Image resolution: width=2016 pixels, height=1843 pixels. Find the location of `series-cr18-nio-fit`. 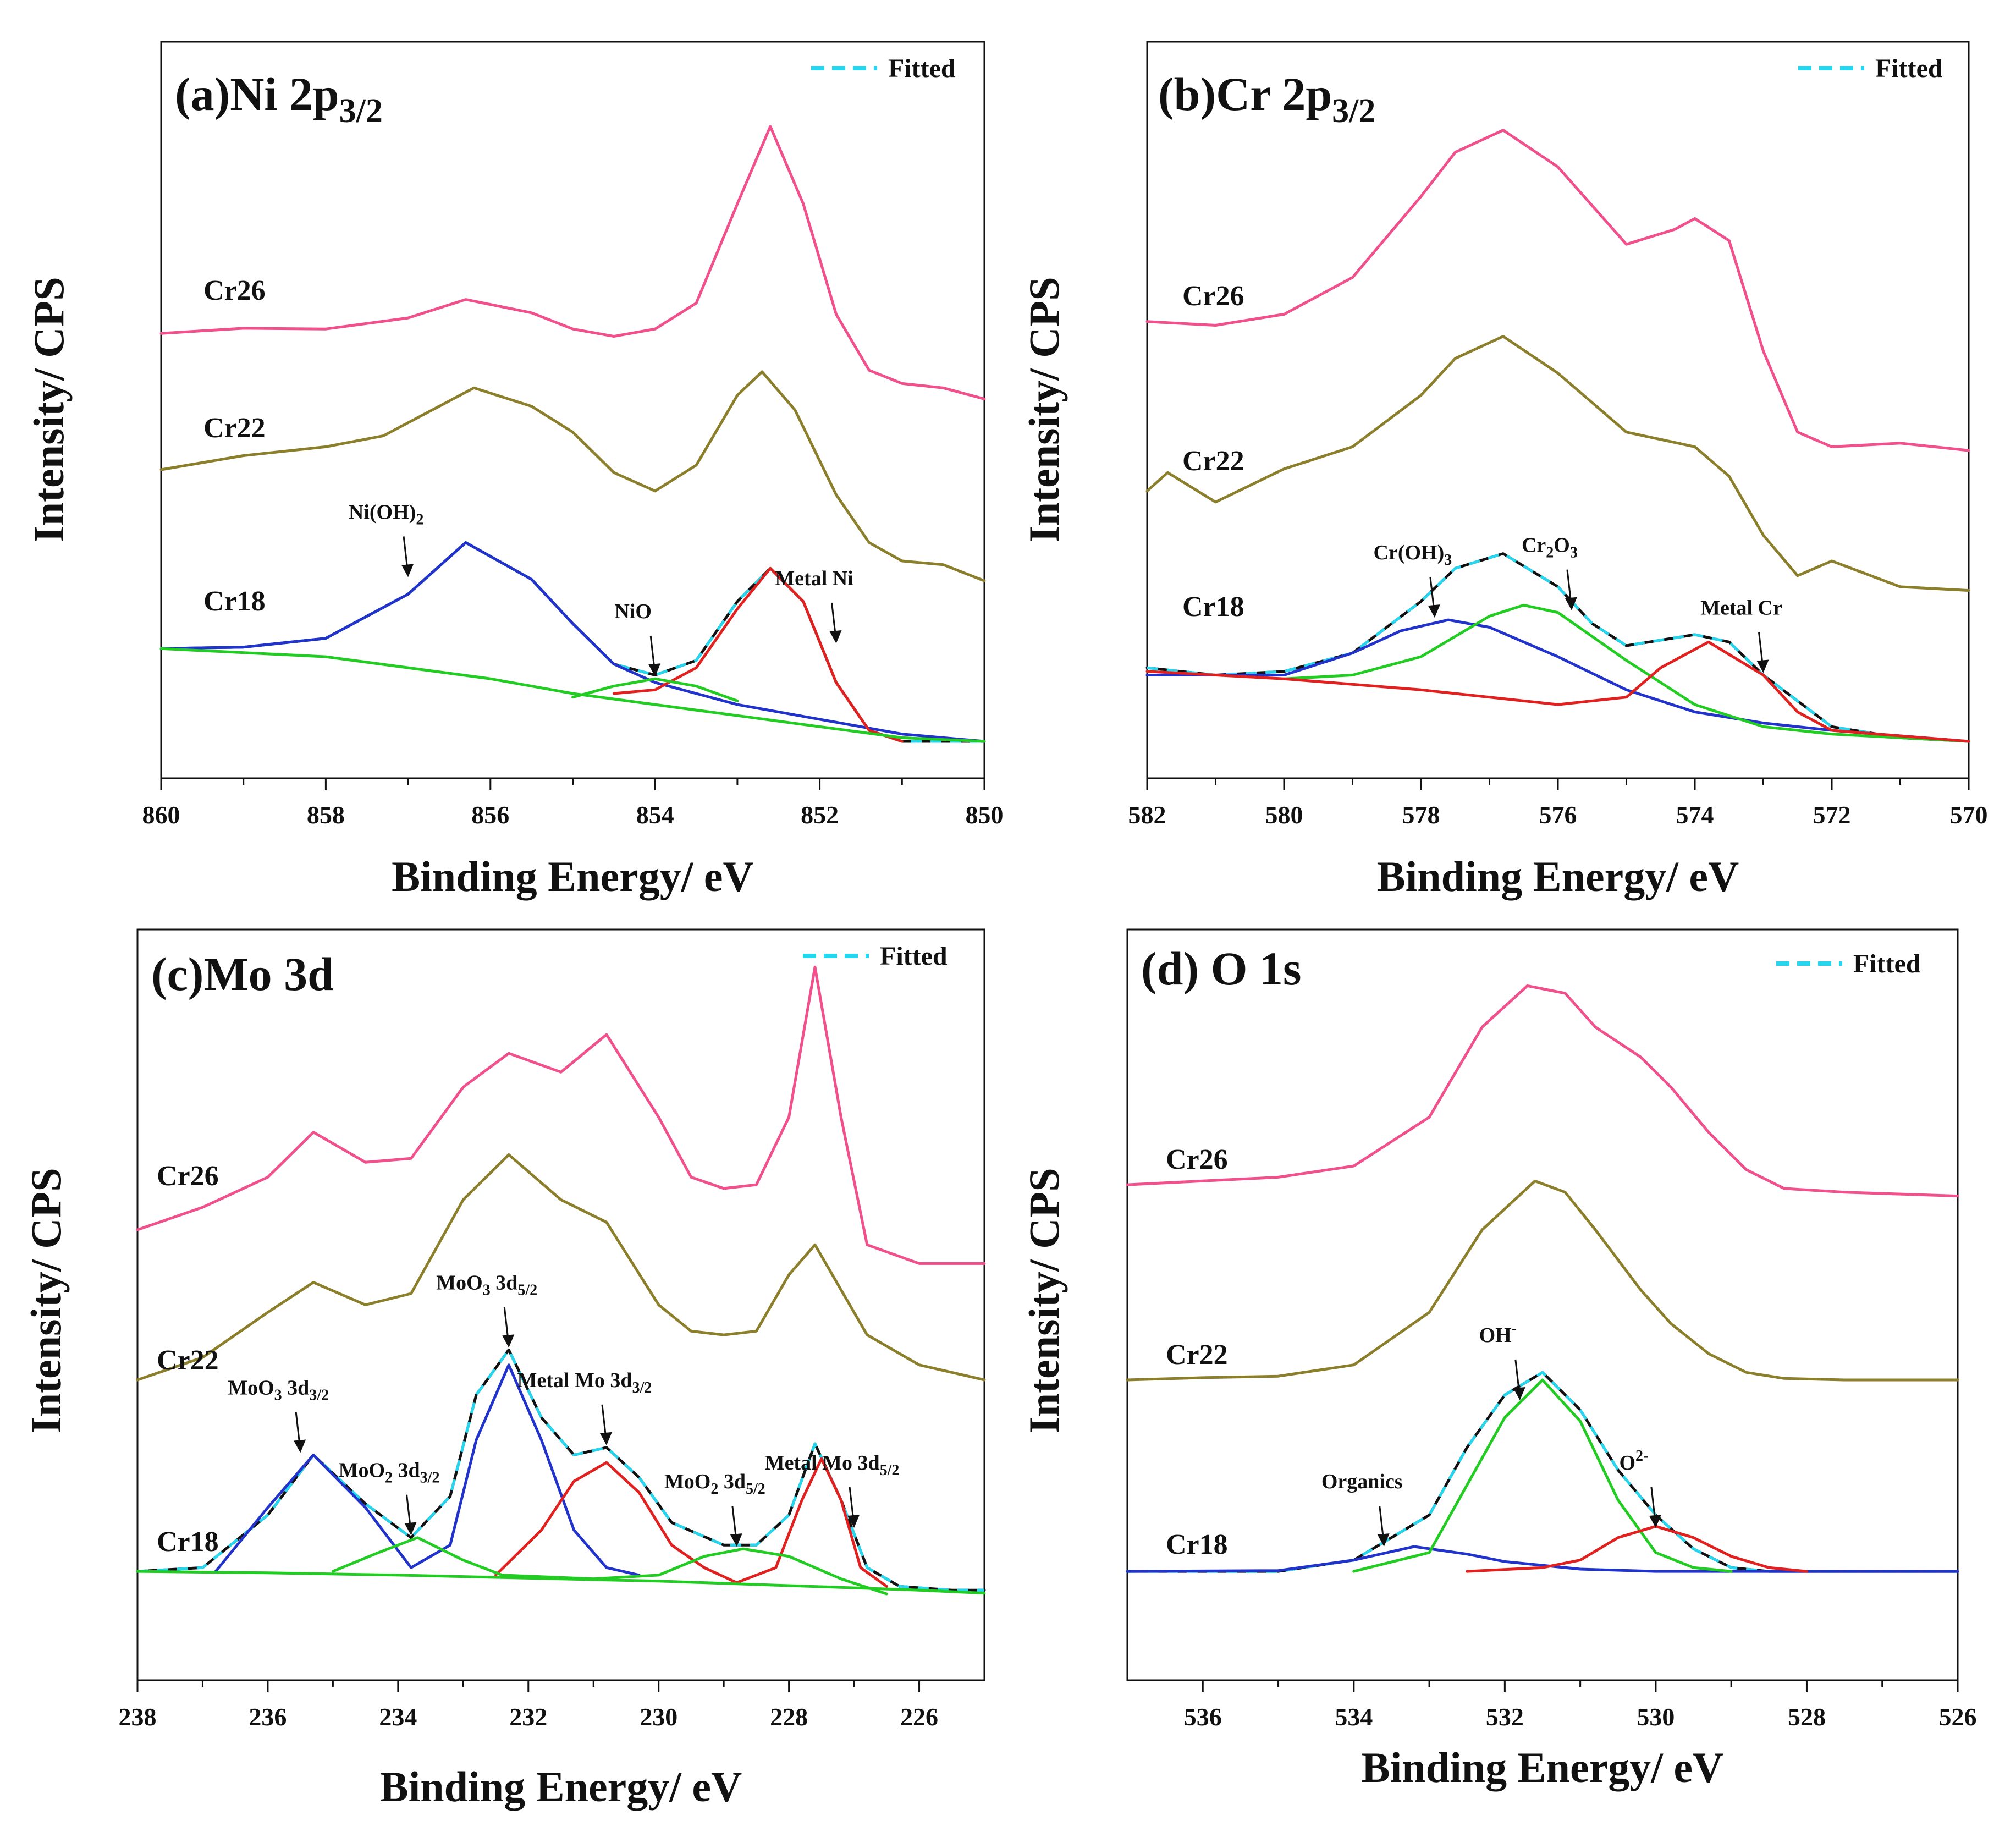

series-cr18-nio-fit is located at coordinates (655, 689).